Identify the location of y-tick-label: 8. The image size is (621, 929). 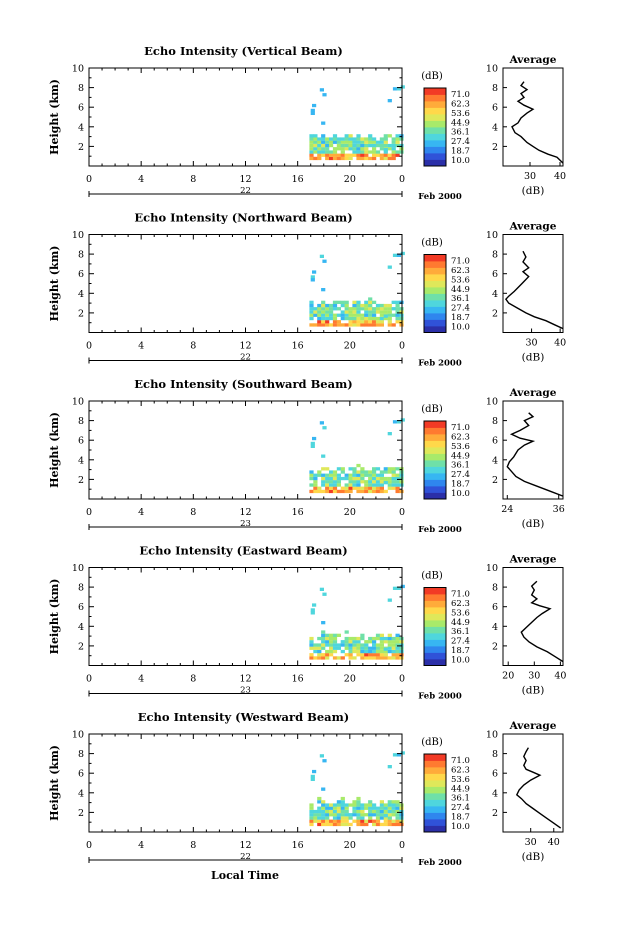
(81, 754).